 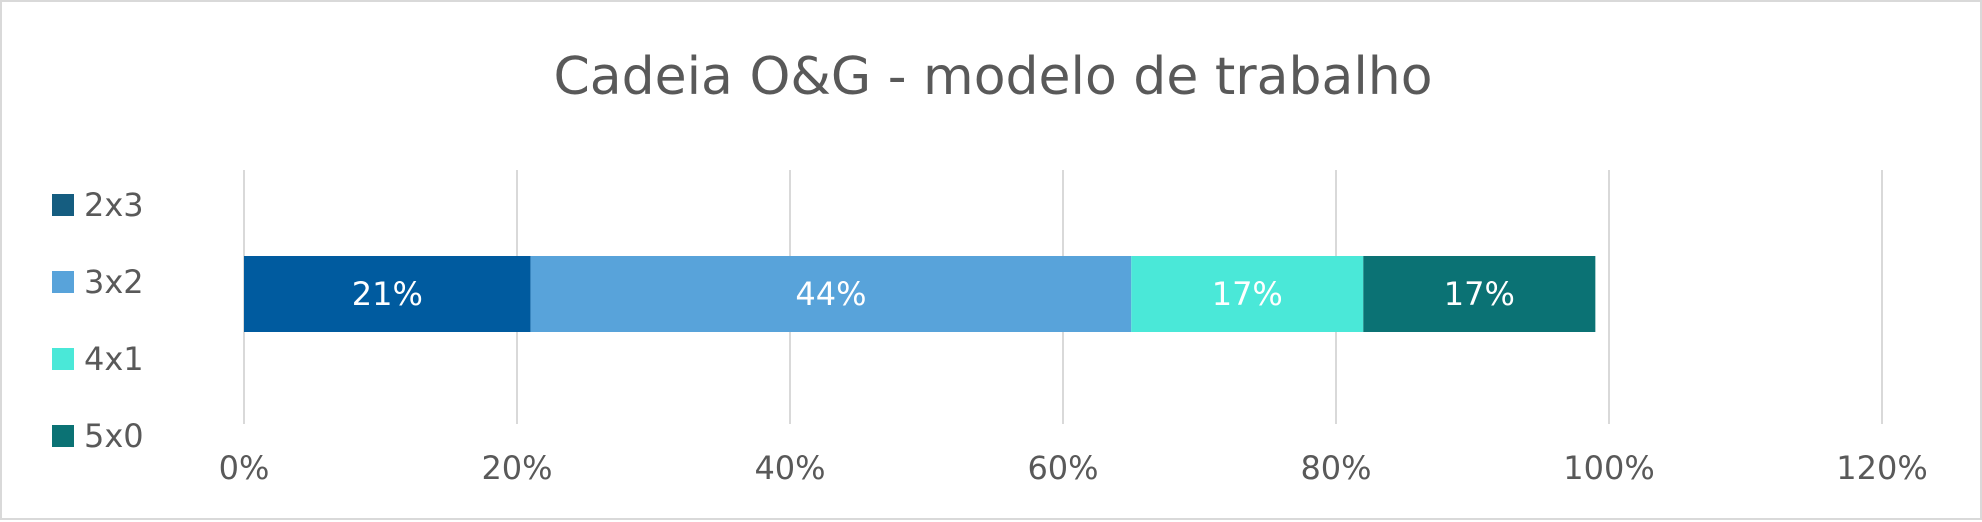 I want to click on legend-label-4x1: 4x1, so click(x=114, y=359).